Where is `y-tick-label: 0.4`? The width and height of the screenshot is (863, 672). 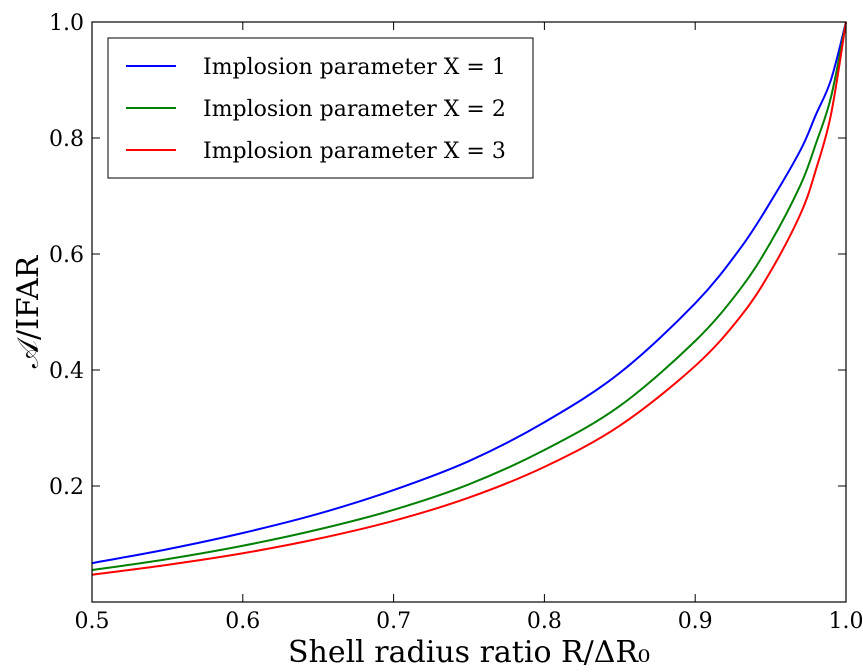
y-tick-label: 0.4 is located at coordinates (66, 371).